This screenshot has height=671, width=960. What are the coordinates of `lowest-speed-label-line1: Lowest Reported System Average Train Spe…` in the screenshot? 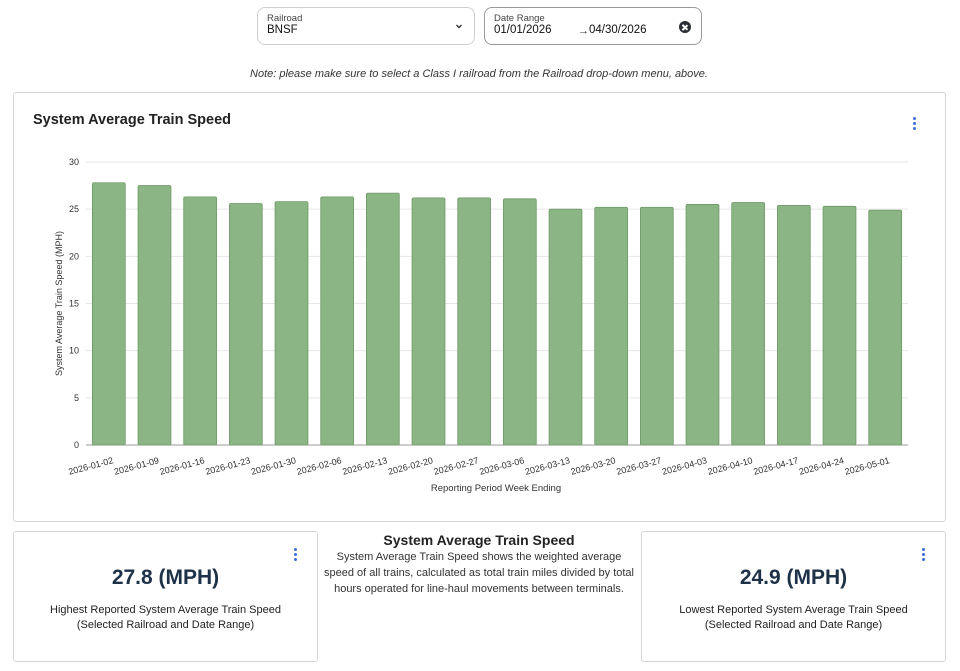 It's located at (793, 610).